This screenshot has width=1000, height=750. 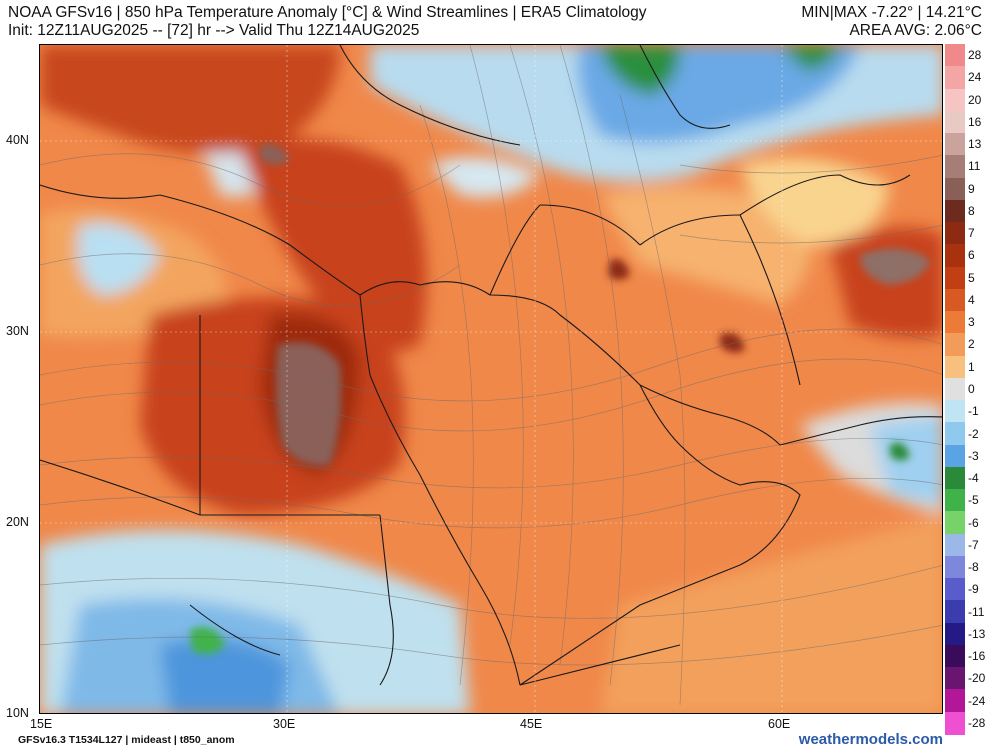 I want to click on lon-label-60e: 60E, so click(x=779, y=724).